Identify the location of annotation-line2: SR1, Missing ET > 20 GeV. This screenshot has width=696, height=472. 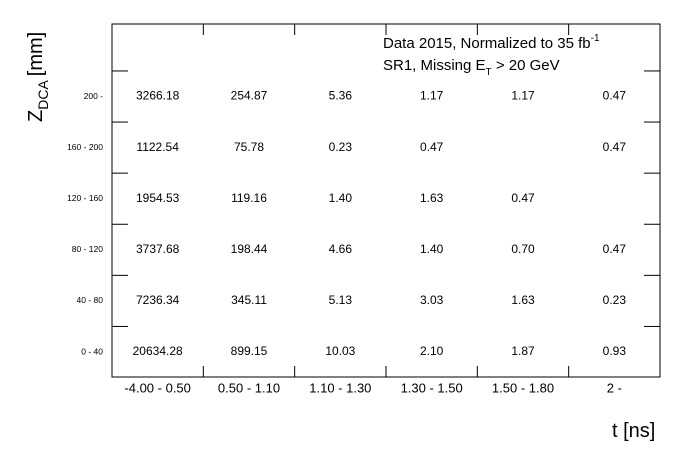
(471, 67).